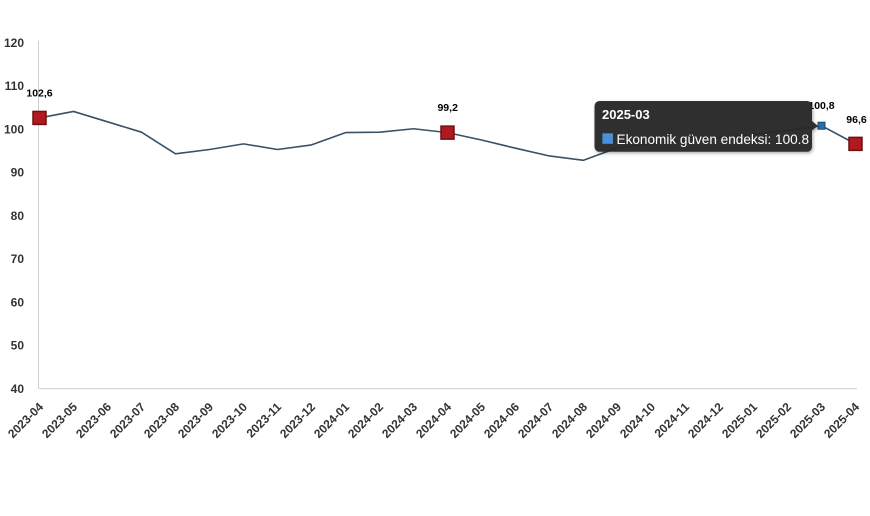 This screenshot has width=870, height=516. Describe the element at coordinates (672, 420) in the screenshot. I see `svg-text: 2024-11` at that location.